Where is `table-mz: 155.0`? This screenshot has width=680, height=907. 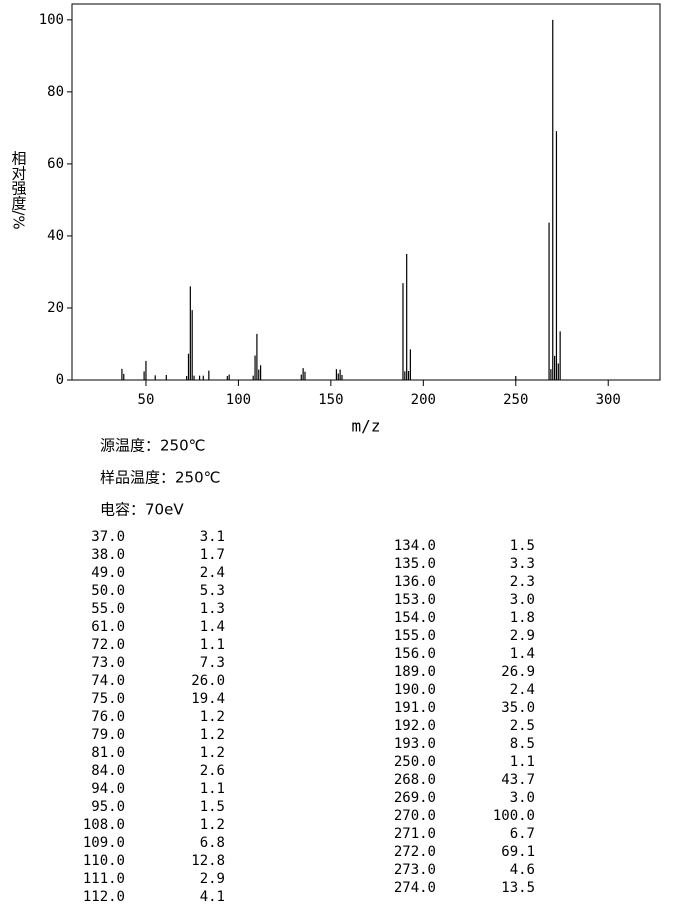
table-mz: 155.0 is located at coordinates (415, 636).